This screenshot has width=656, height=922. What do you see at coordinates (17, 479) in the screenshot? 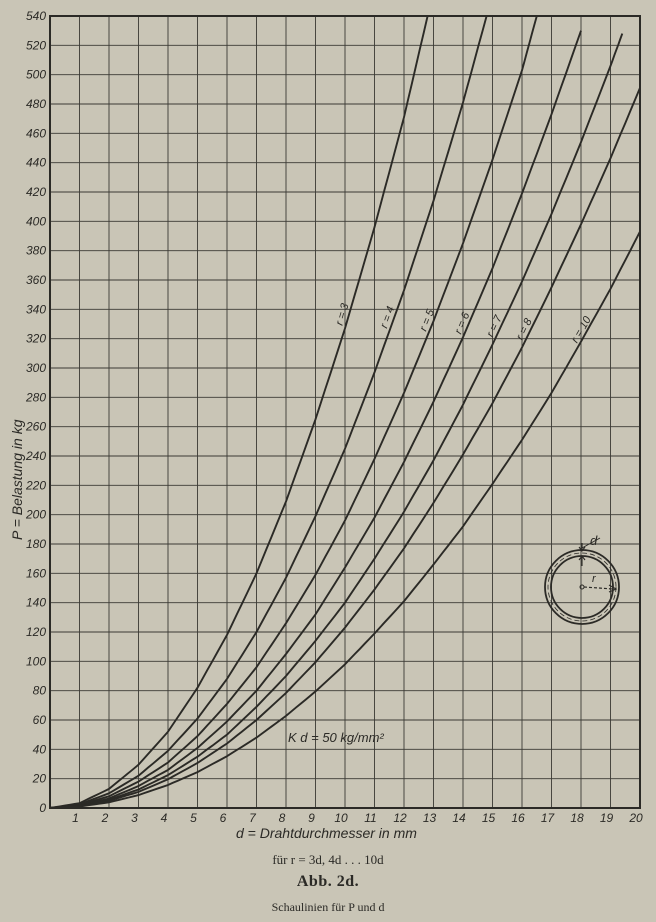
I see `y-axis-title: P = Belastung in kg` at bounding box center [17, 479].